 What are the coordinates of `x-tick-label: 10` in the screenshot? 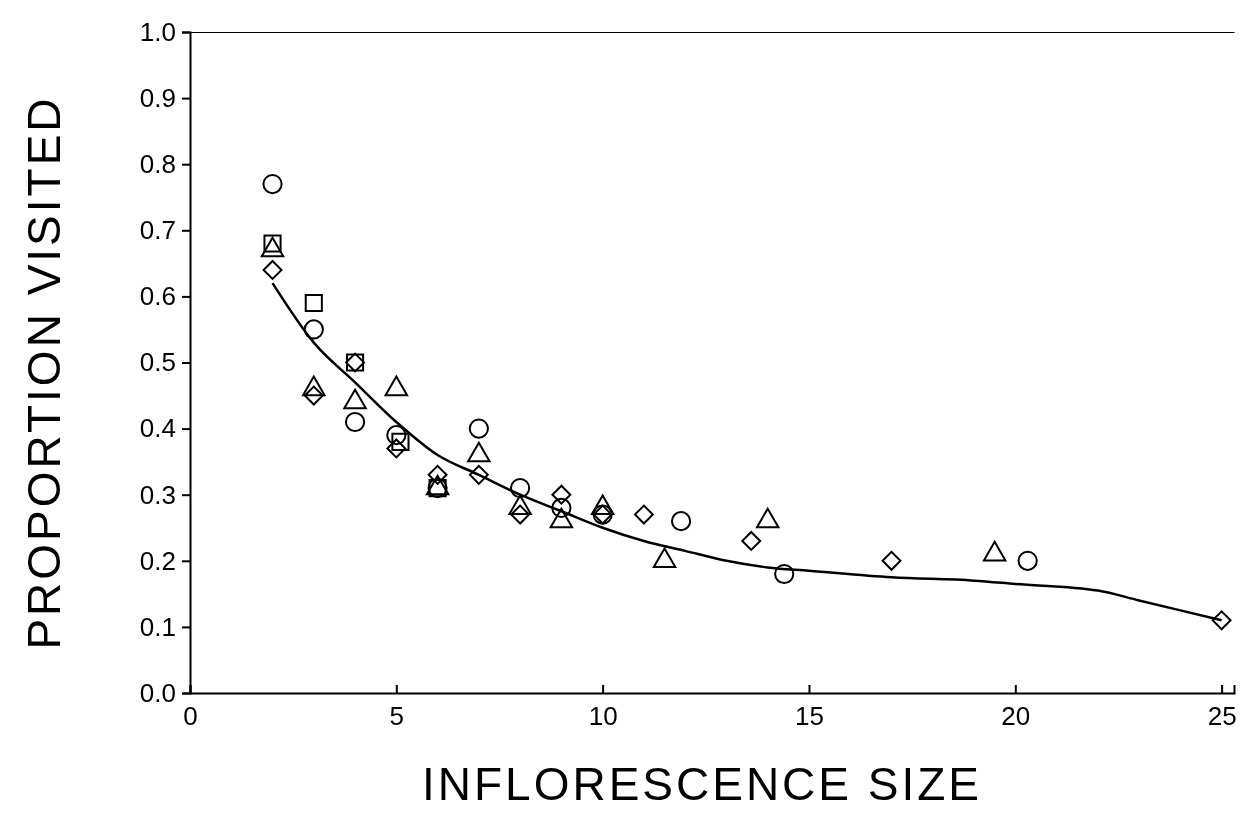 It's located at (603, 716).